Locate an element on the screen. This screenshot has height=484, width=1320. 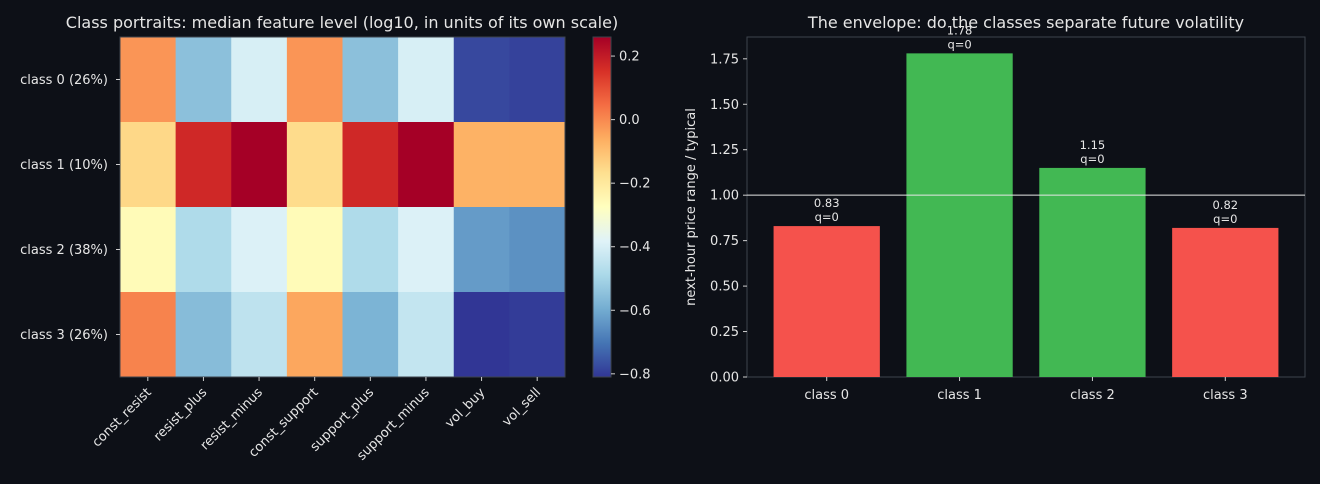
bar-y-axis: 0.00 0.25 0.50 0.75 1.00 1.25 1.50 1.75 is located at coordinates (728, 219).